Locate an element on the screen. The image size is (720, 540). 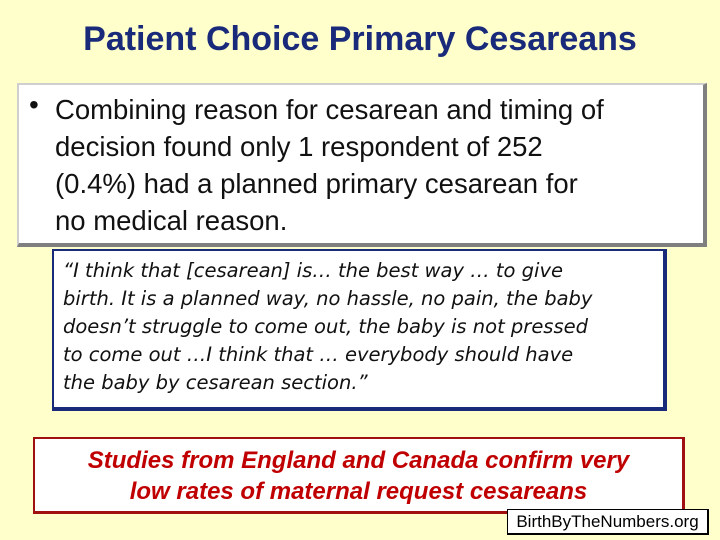
source-credit: BirthByTheNumbers.org is located at coordinates (608, 522).